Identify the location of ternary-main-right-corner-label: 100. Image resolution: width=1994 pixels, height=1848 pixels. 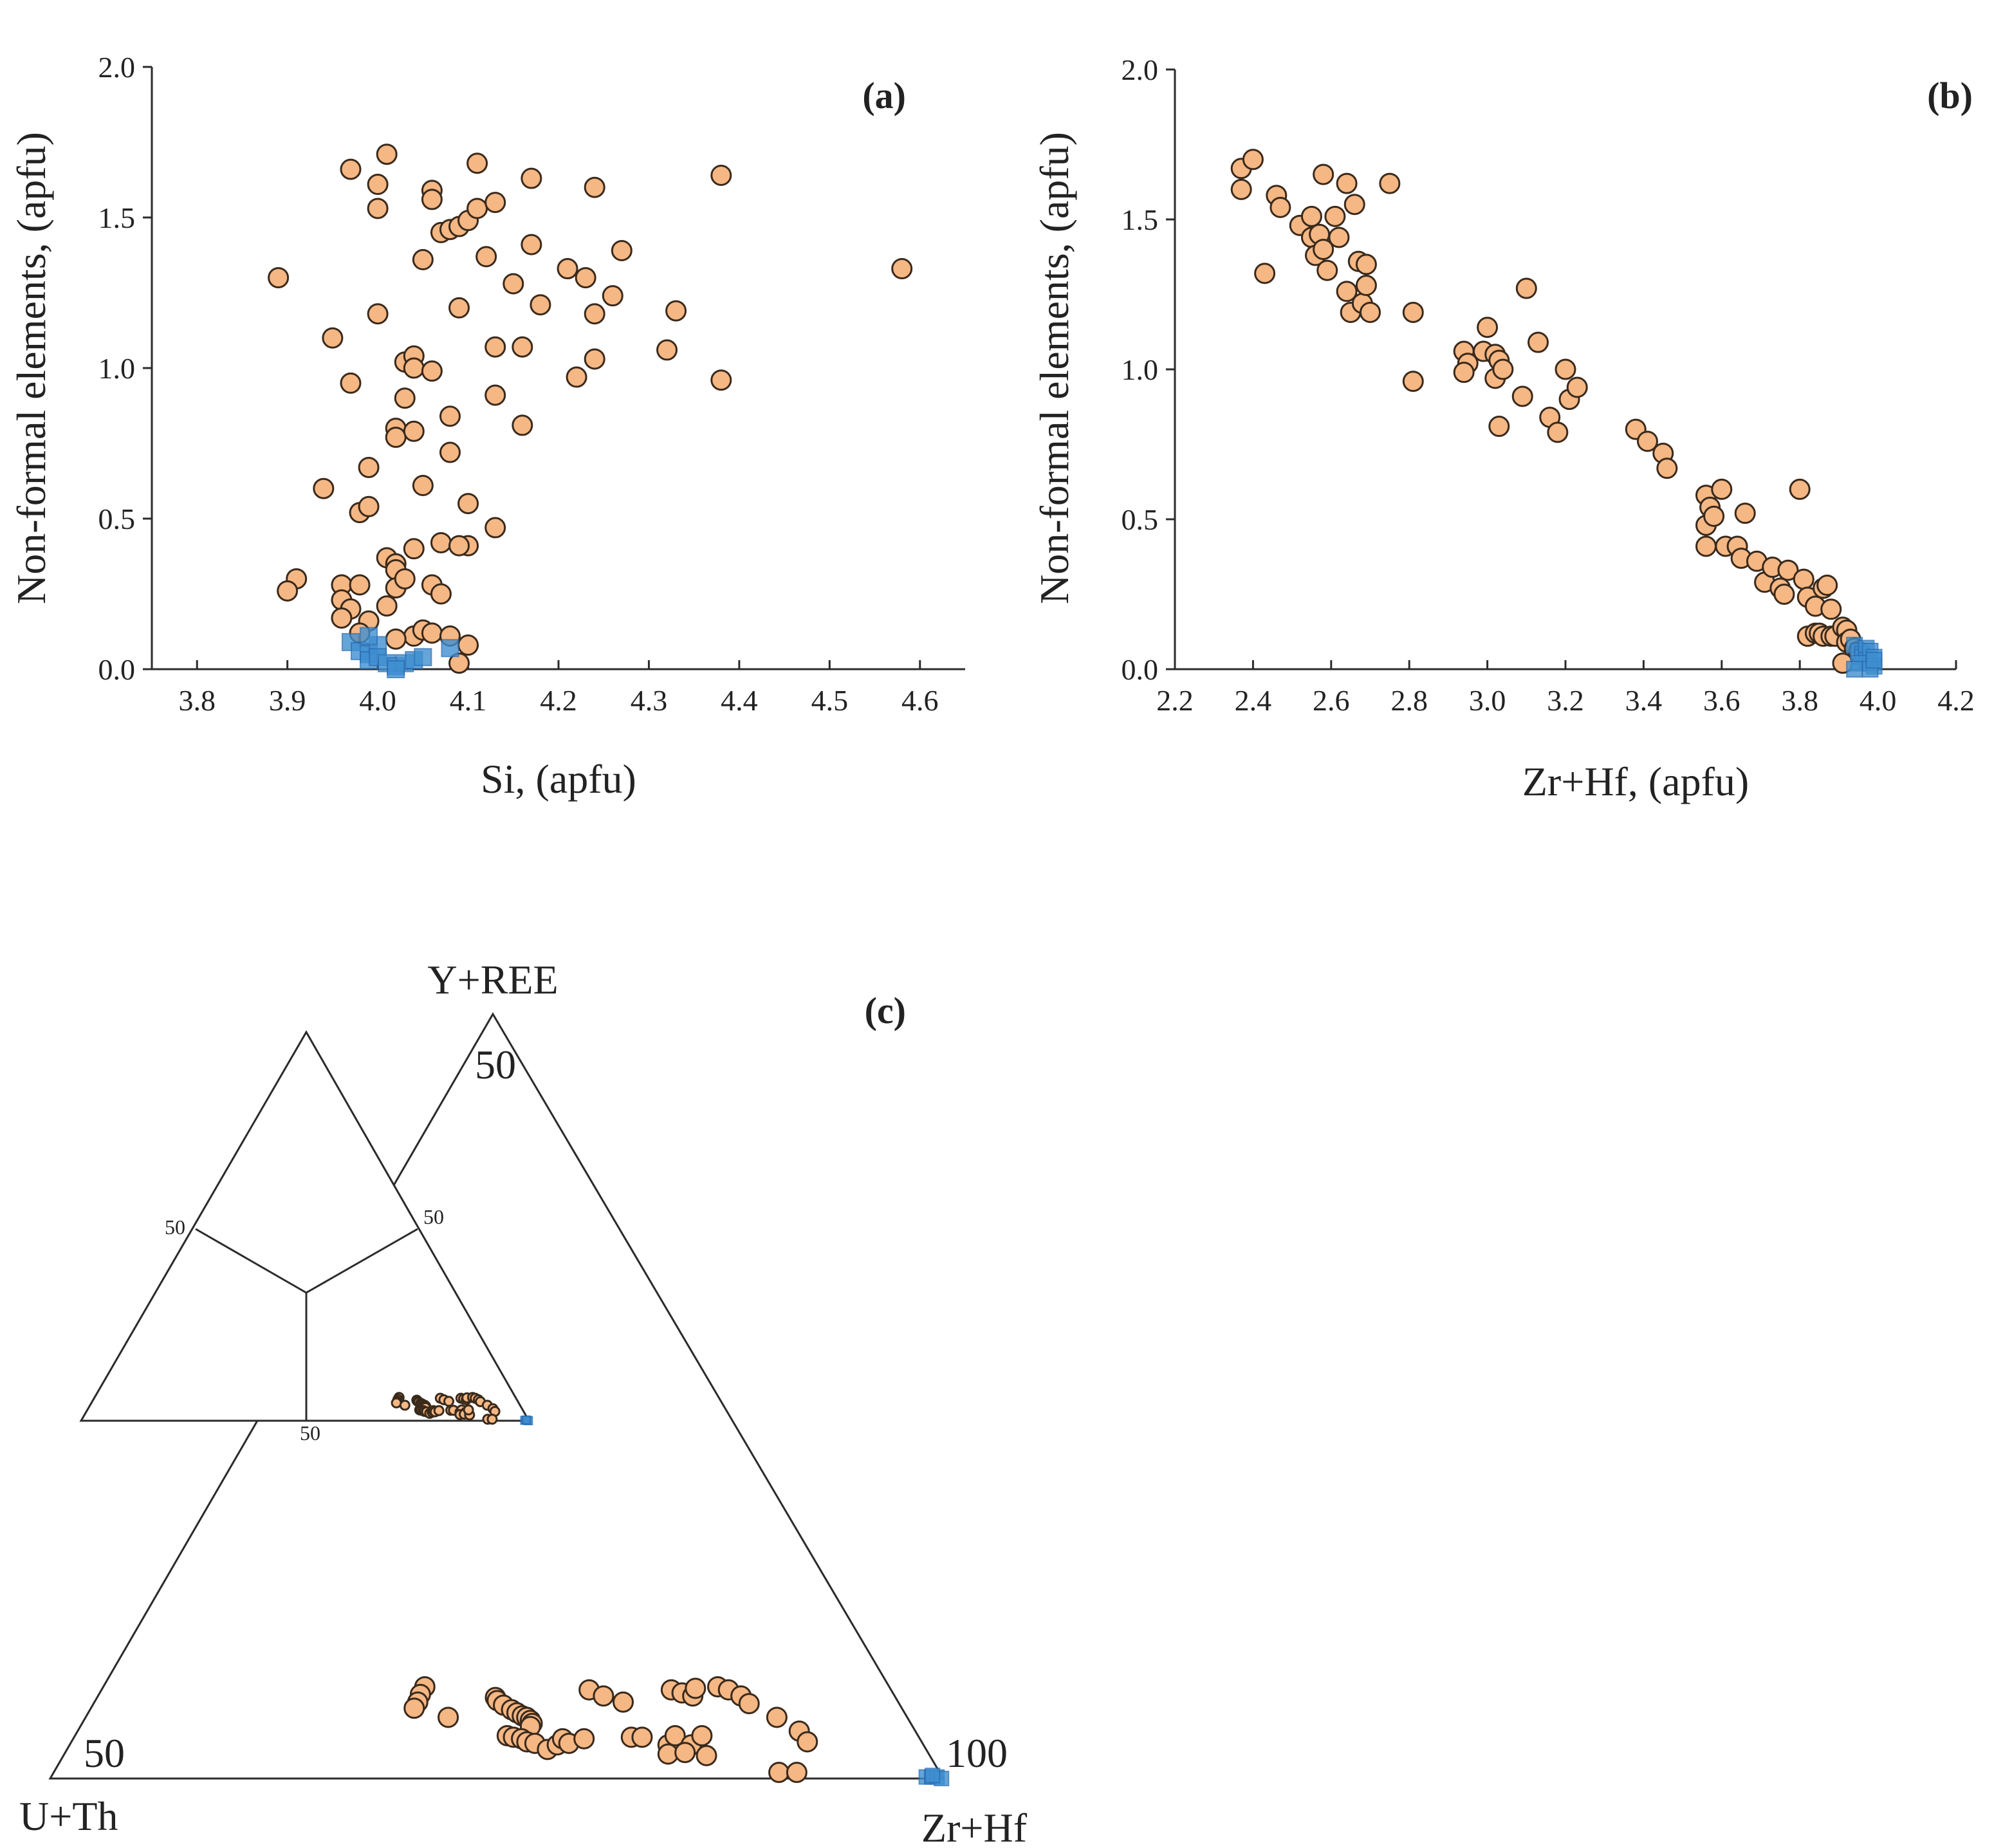
(977, 1753).